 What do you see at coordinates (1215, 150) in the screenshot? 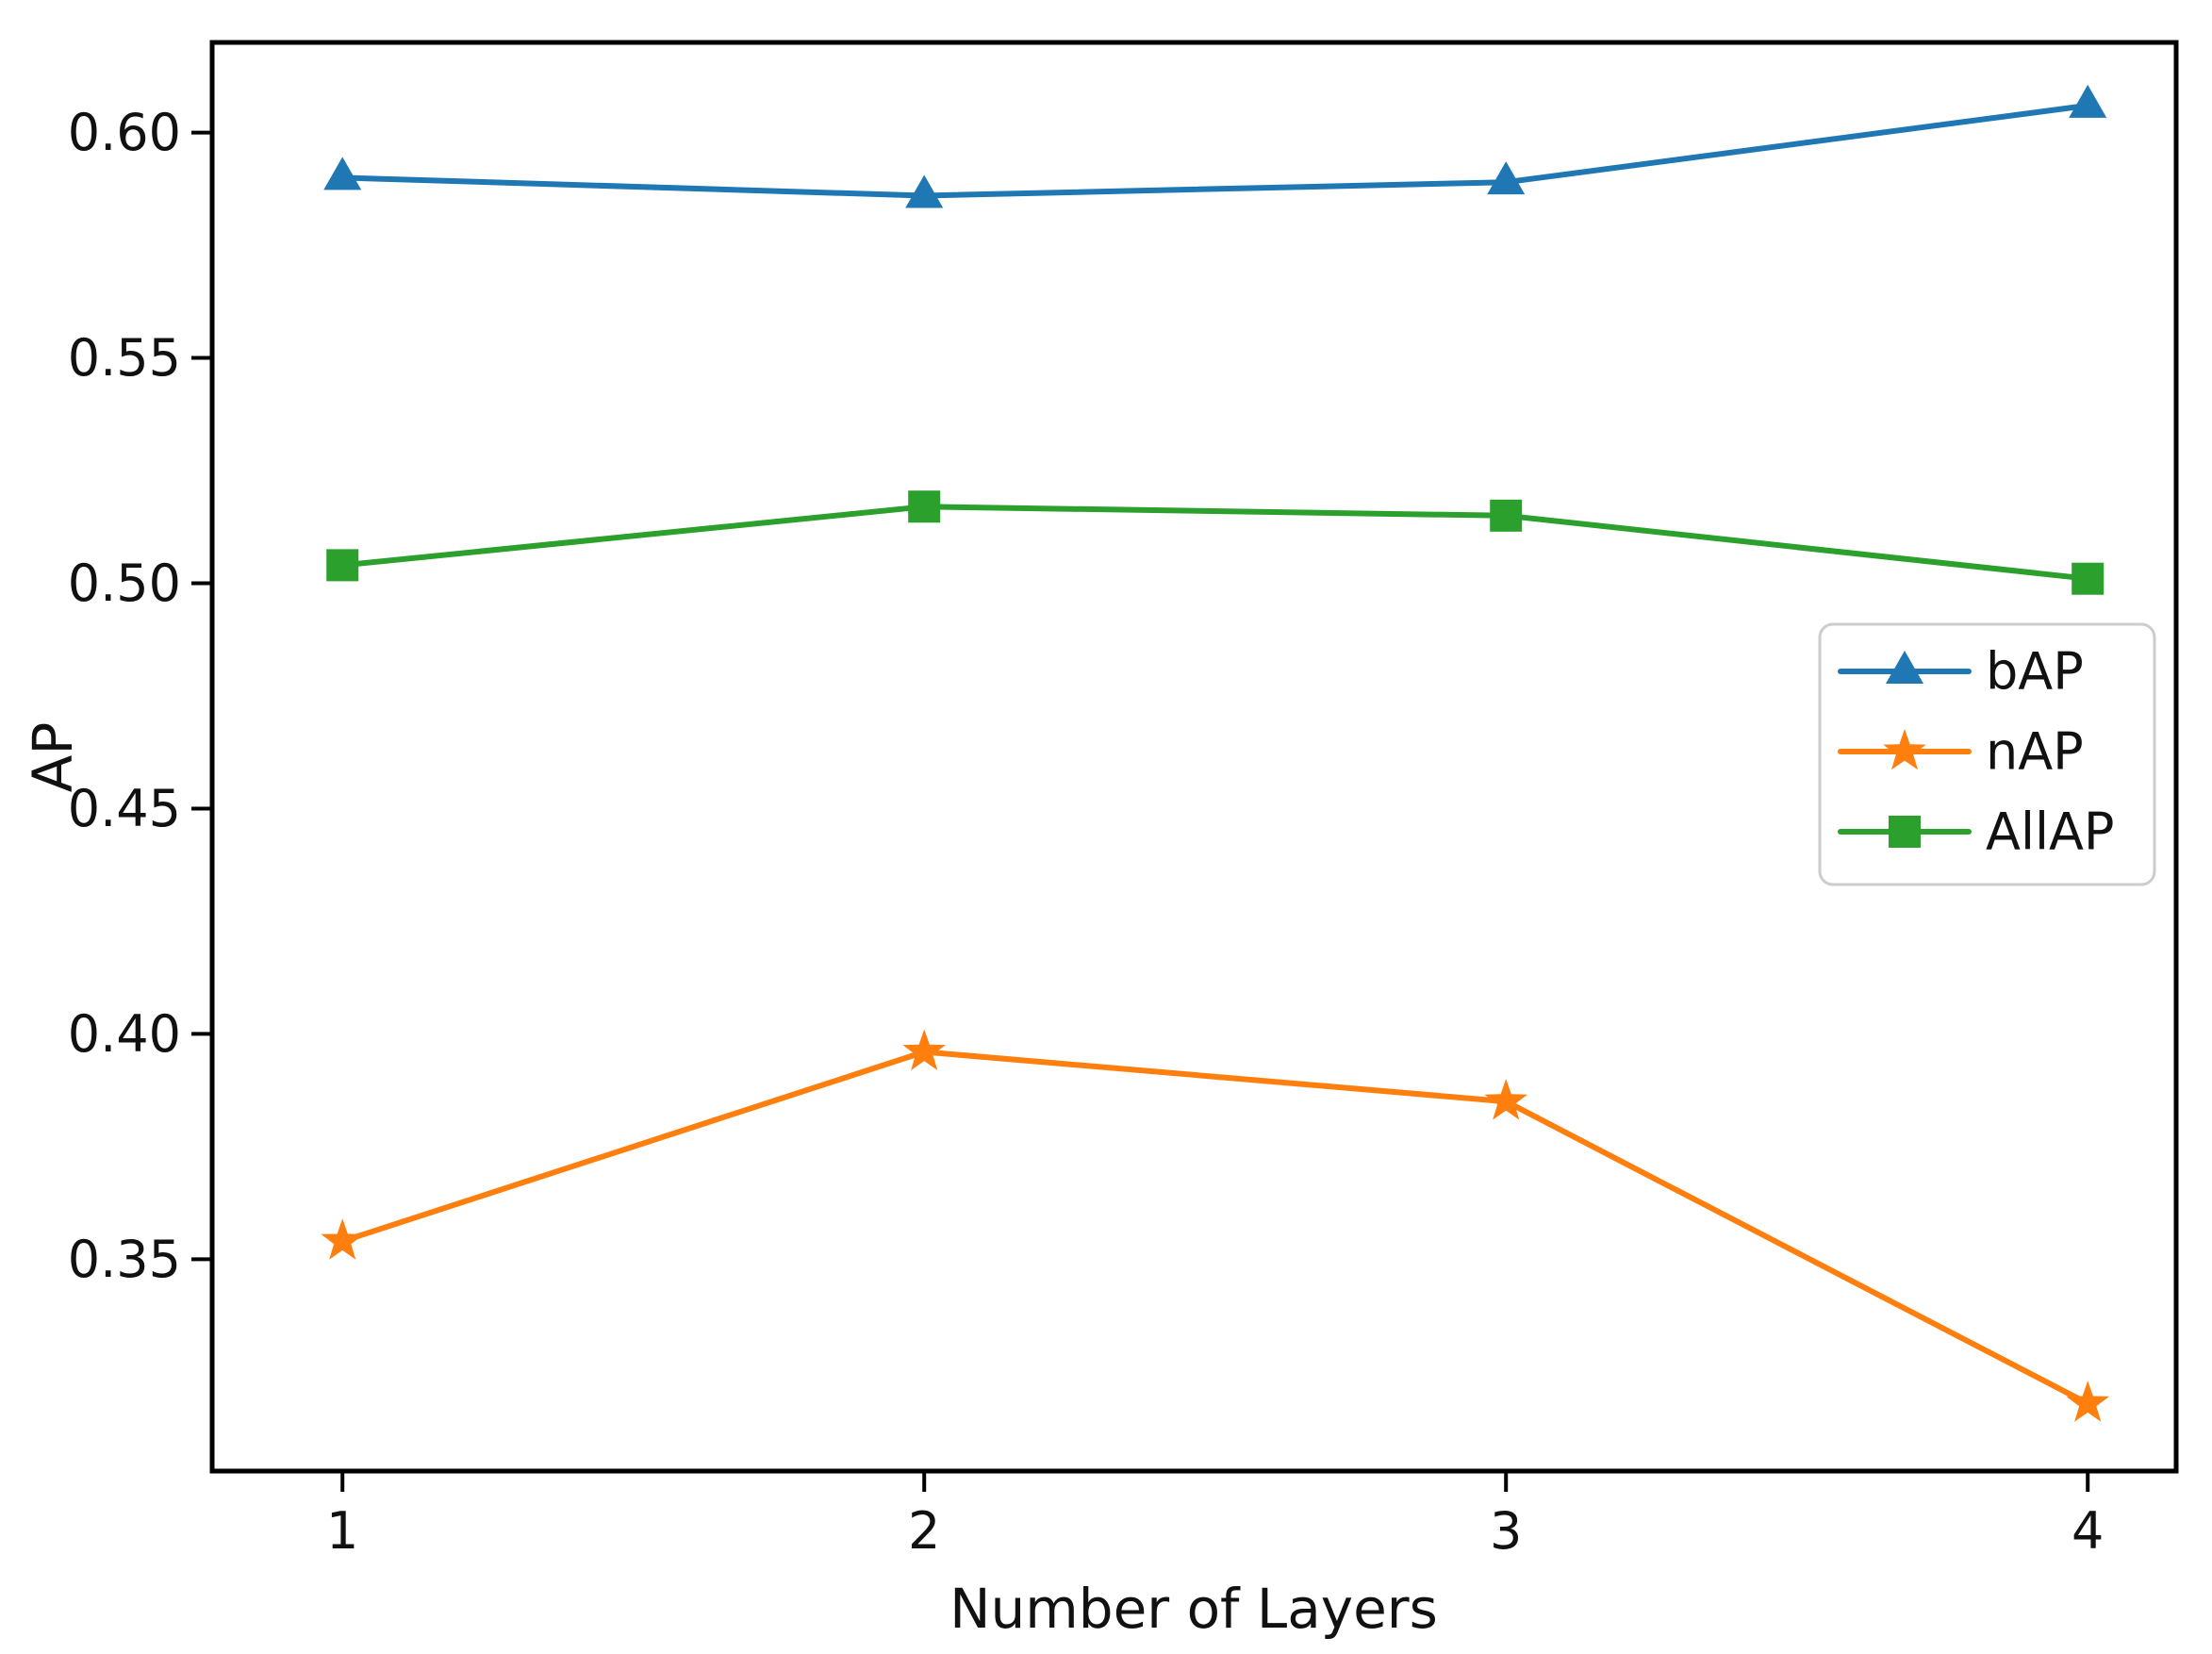
I see `series-line-bAP` at bounding box center [1215, 150].